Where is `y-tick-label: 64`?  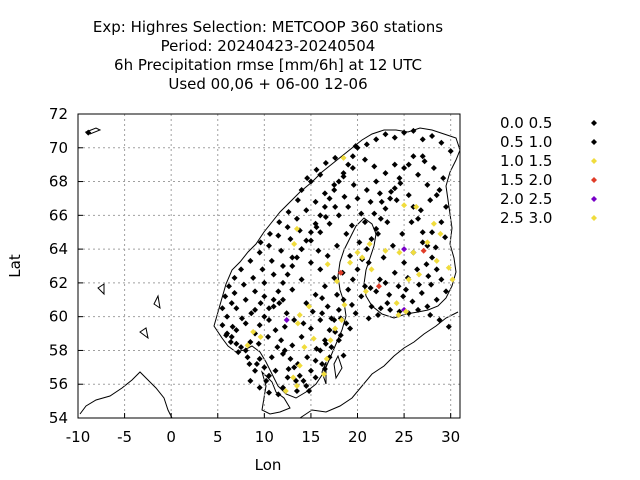 y-tick-label: 64 is located at coordinates (58, 249).